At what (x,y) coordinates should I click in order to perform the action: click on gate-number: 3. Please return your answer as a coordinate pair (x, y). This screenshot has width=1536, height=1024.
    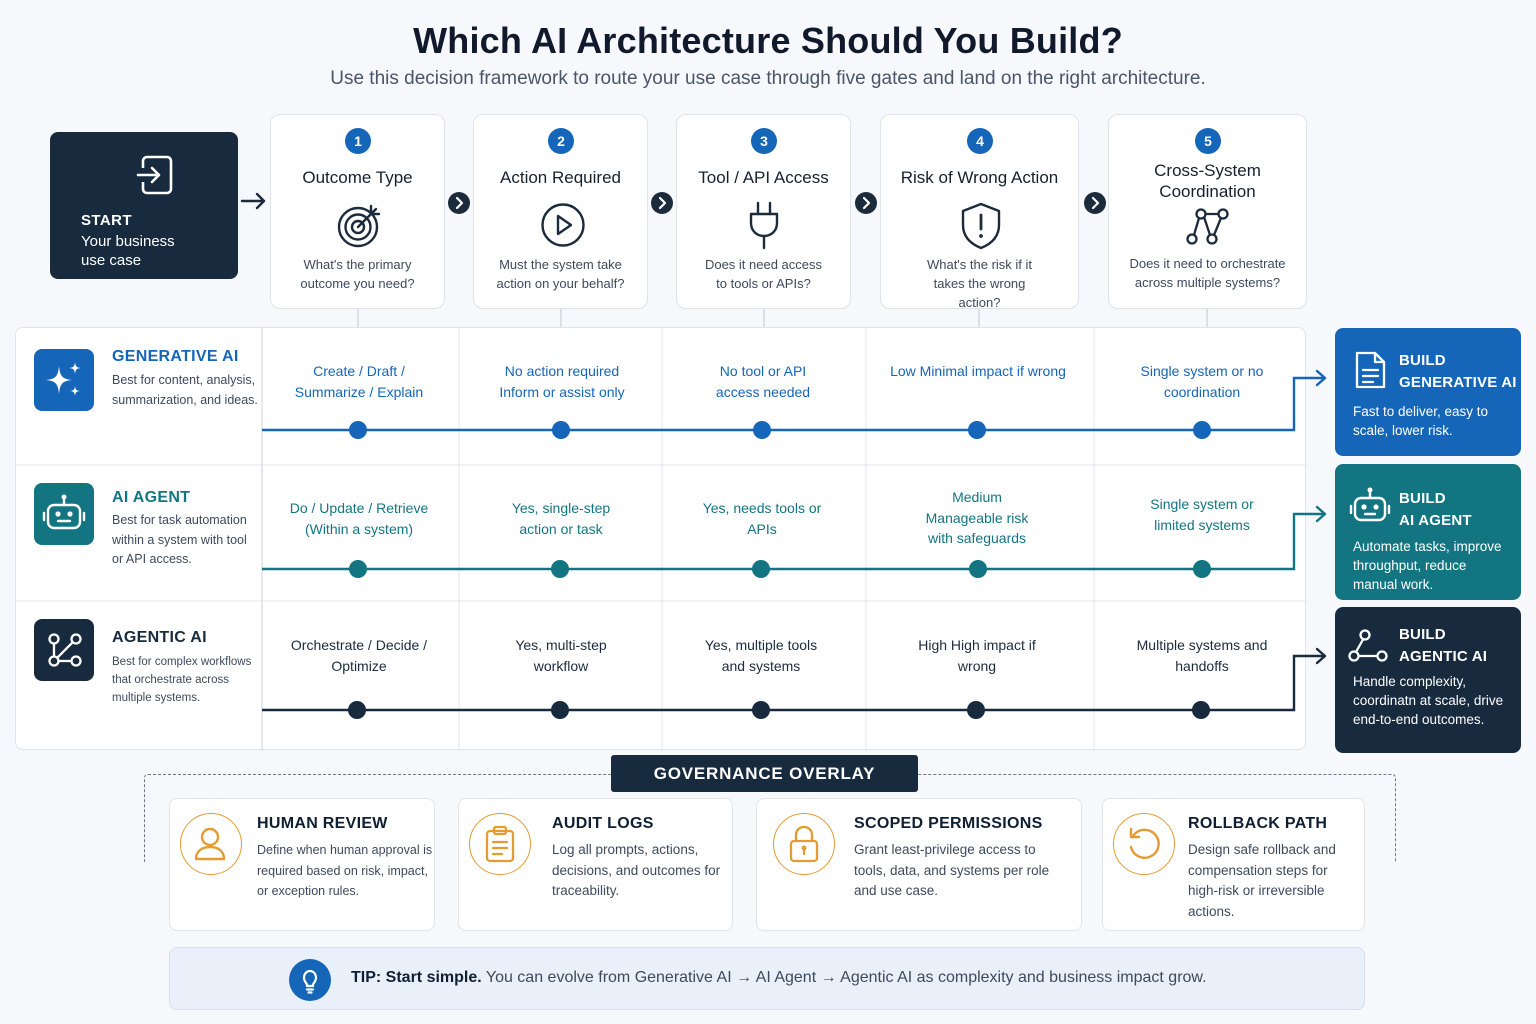
    Looking at the image, I should click on (764, 141).